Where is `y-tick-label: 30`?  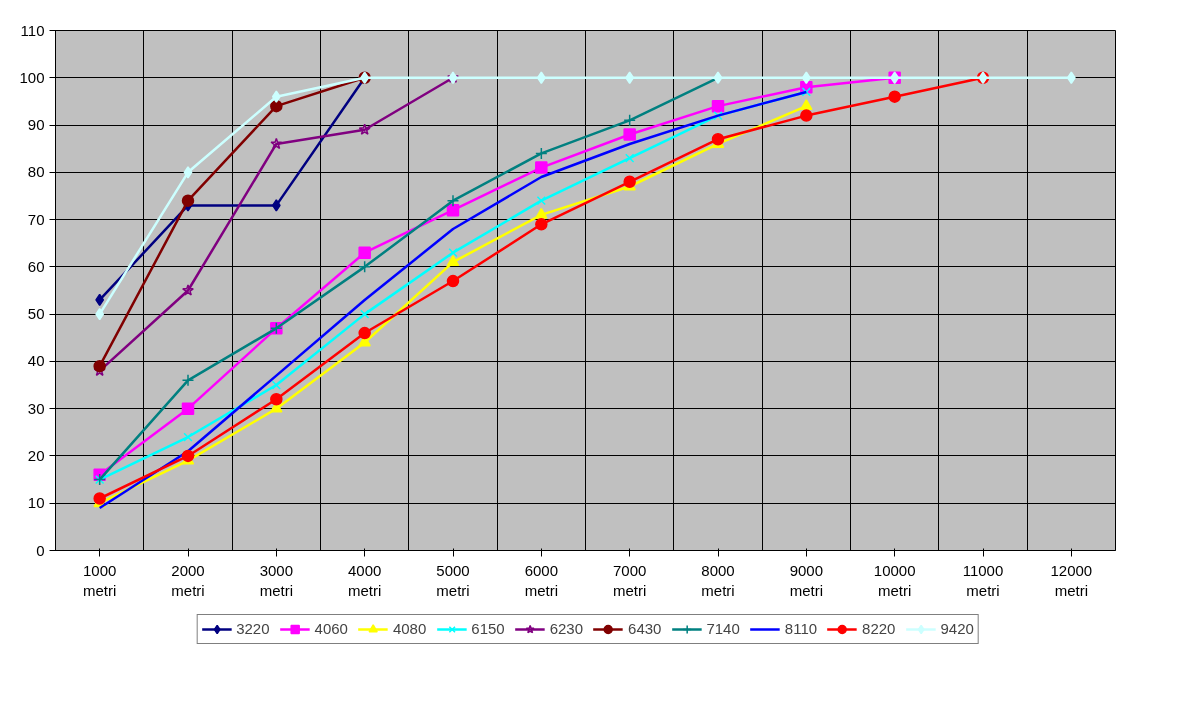 y-tick-label: 30 is located at coordinates (36, 408).